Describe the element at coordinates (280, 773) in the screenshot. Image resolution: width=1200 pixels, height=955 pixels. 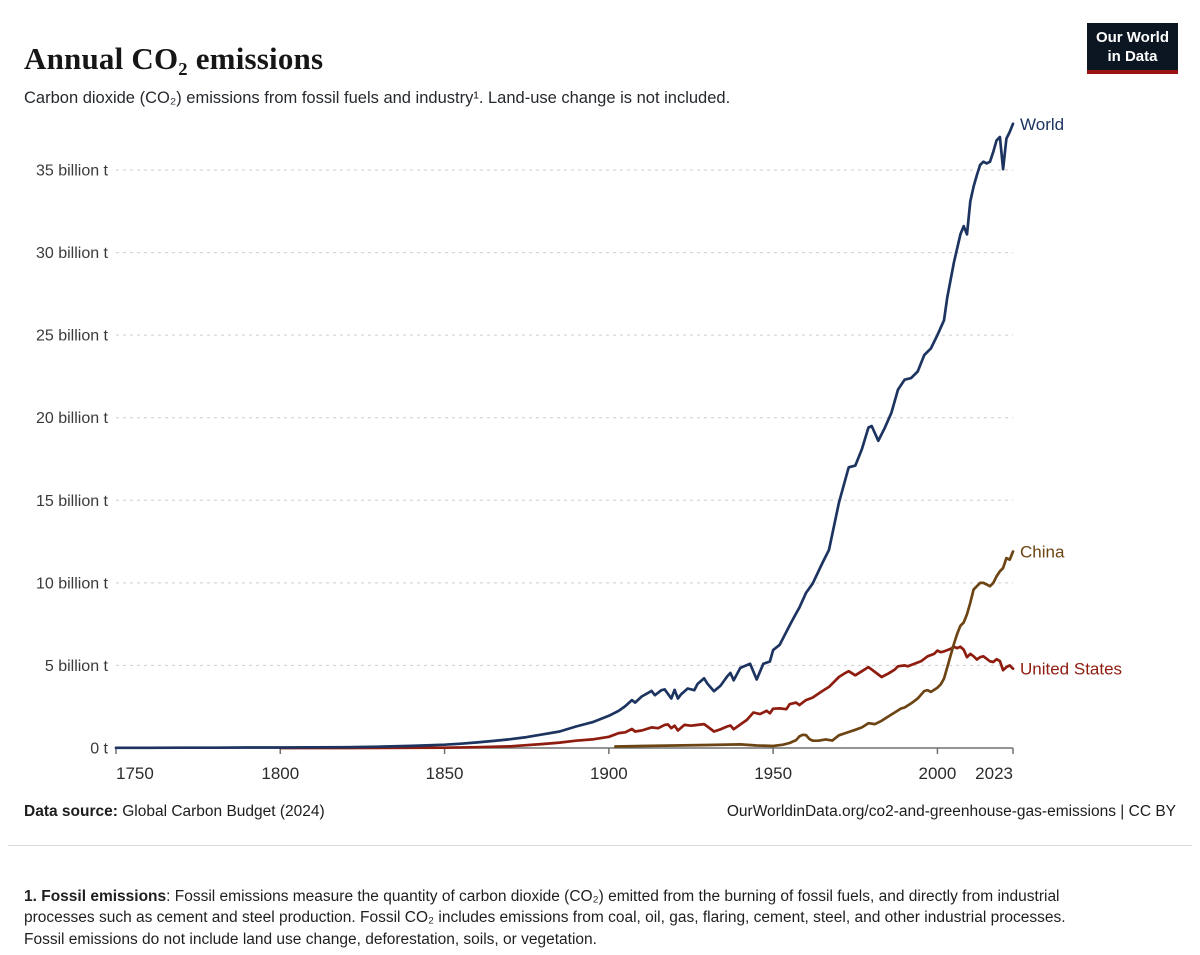
I see `x-axis-tick-label: 1800` at that location.